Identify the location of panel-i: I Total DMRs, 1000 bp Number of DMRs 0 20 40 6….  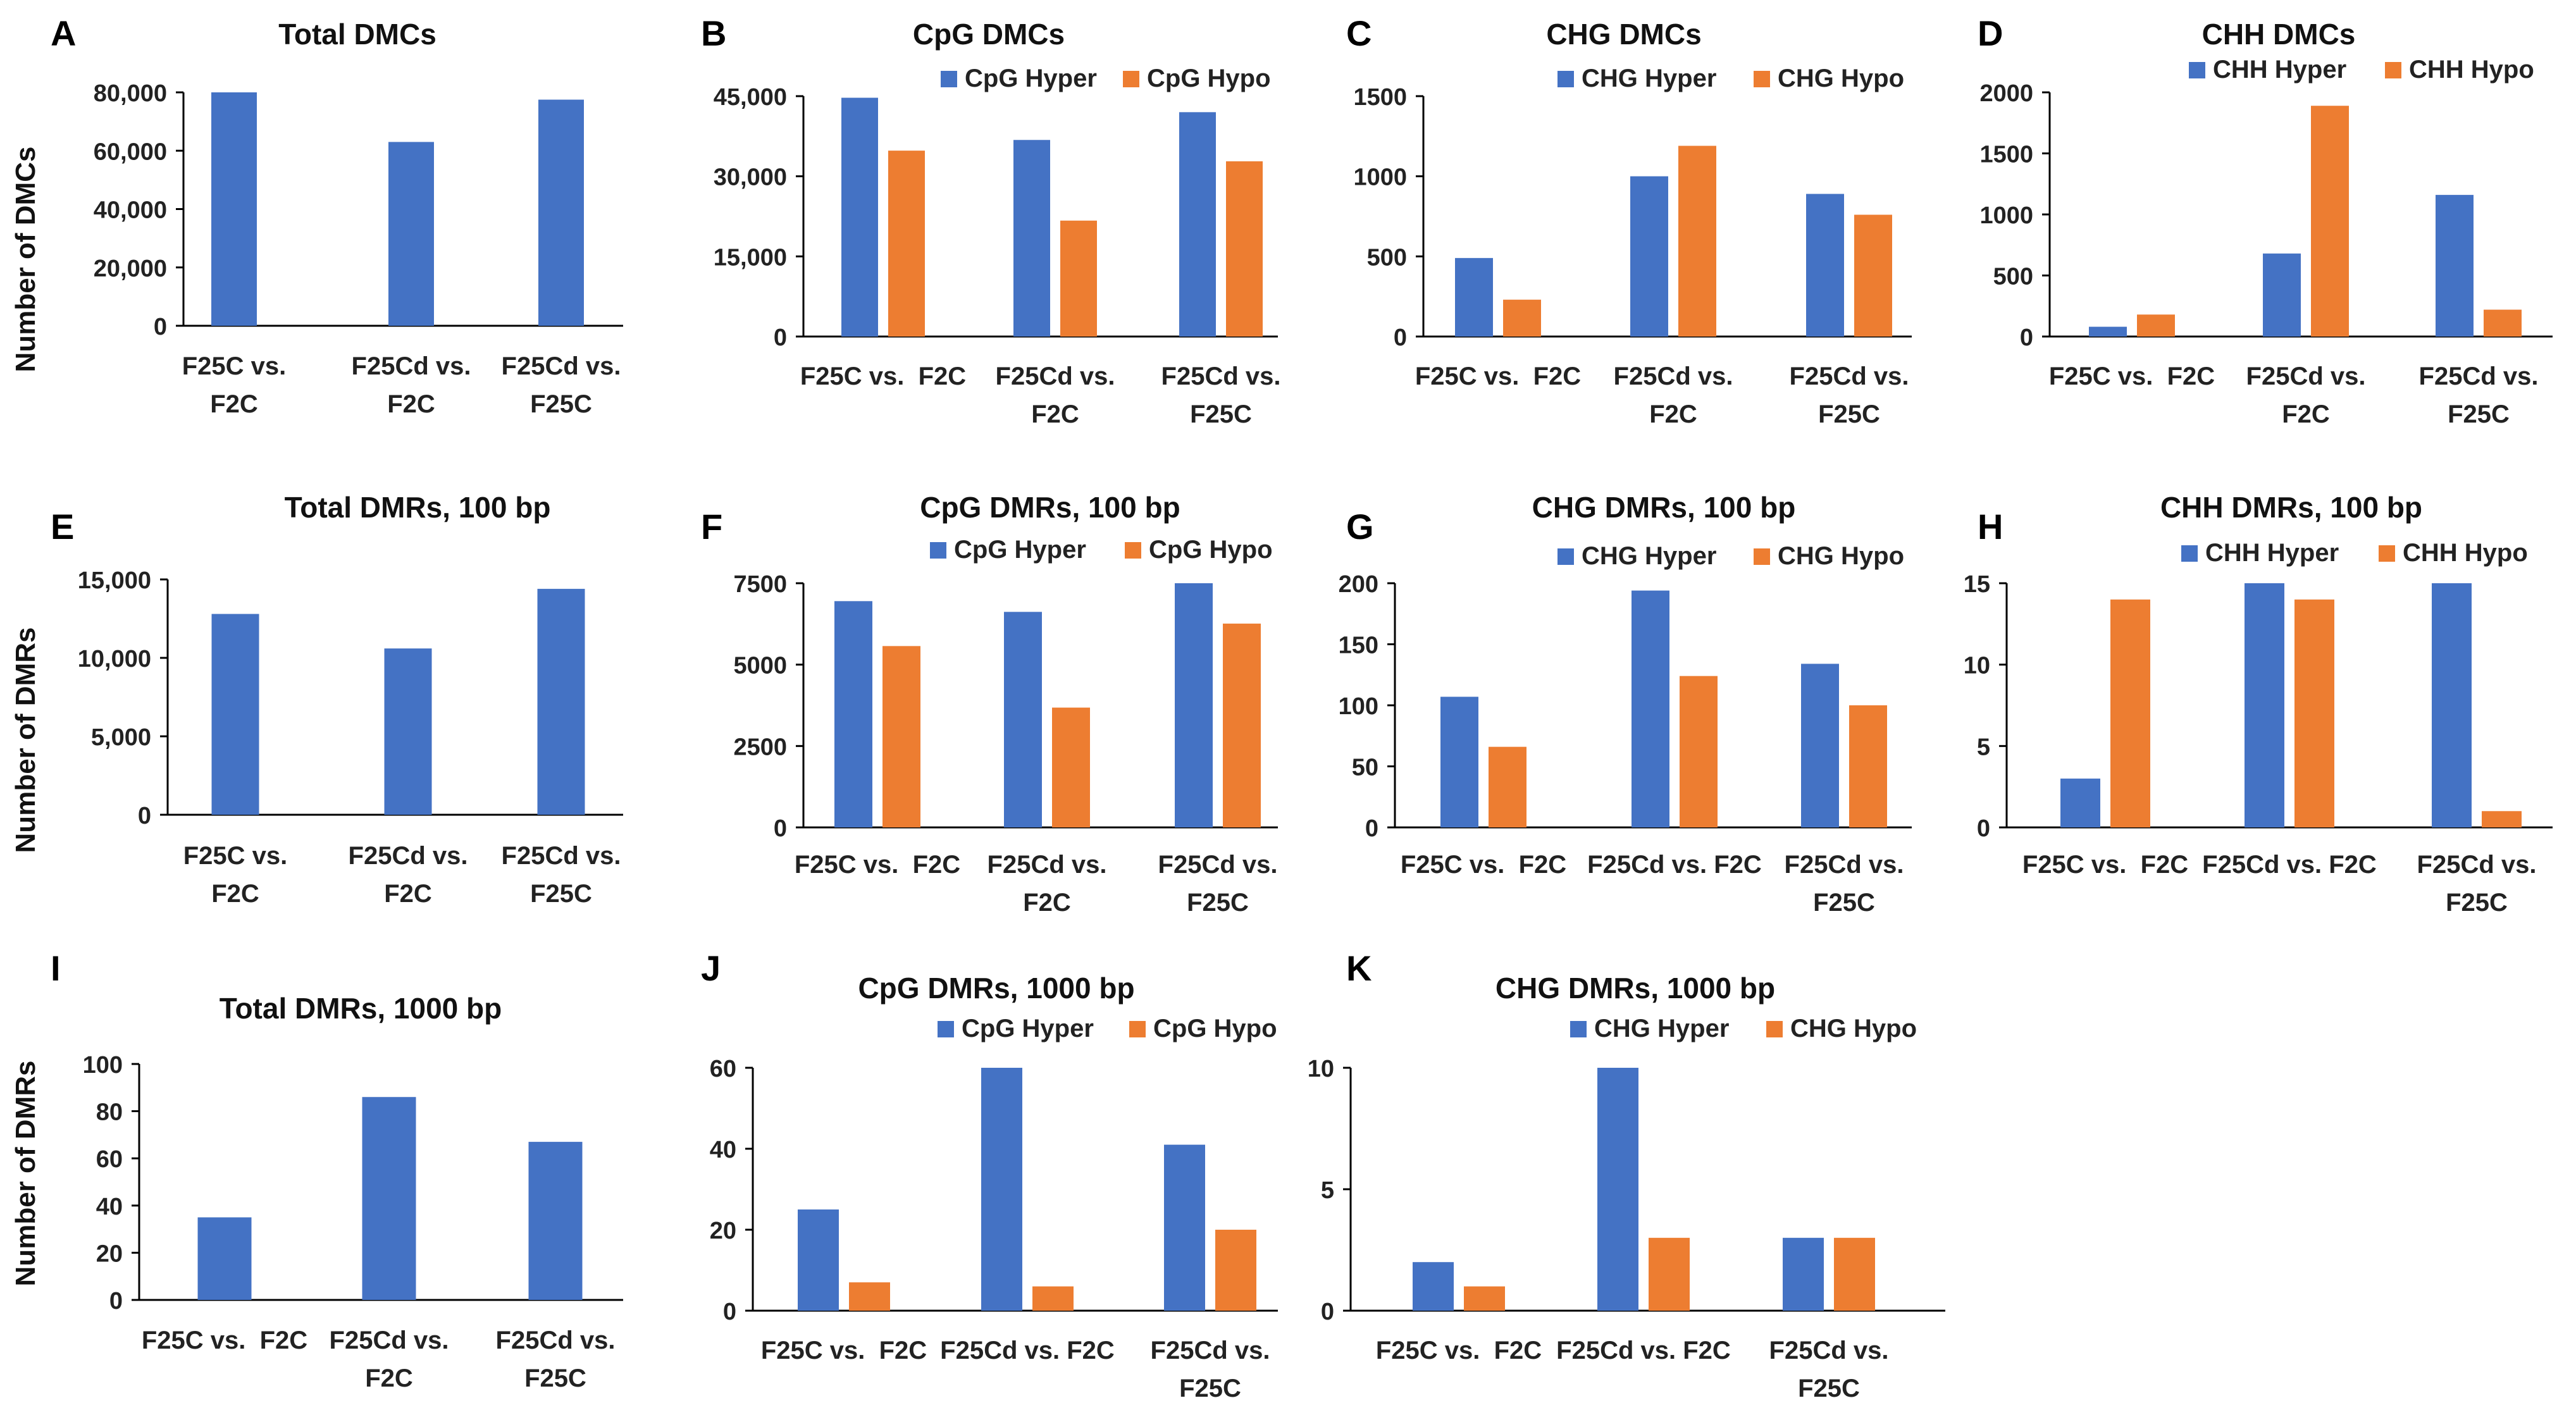
(317, 1170).